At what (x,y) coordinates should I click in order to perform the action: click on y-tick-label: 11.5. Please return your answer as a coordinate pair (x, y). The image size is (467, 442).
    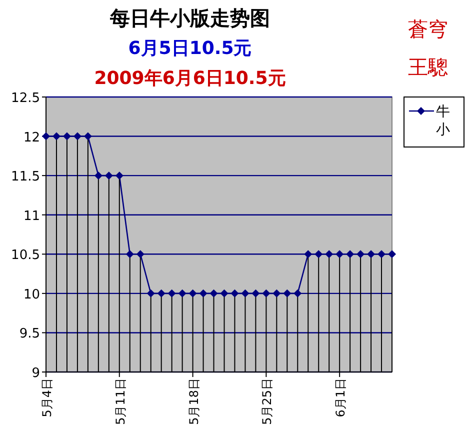
    Looking at the image, I should click on (25, 177).